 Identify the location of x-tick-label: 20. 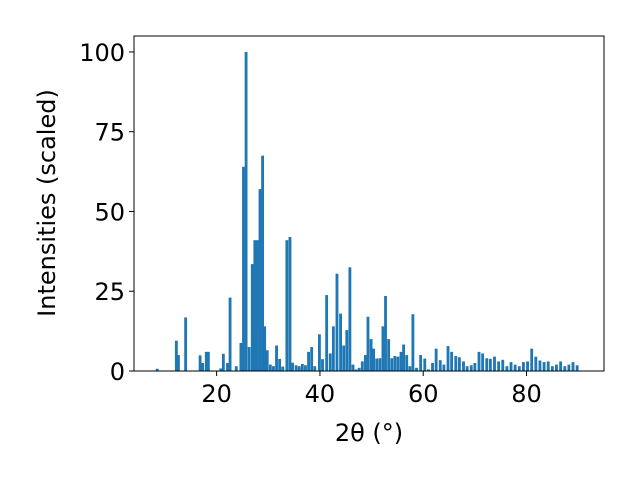
(216, 394).